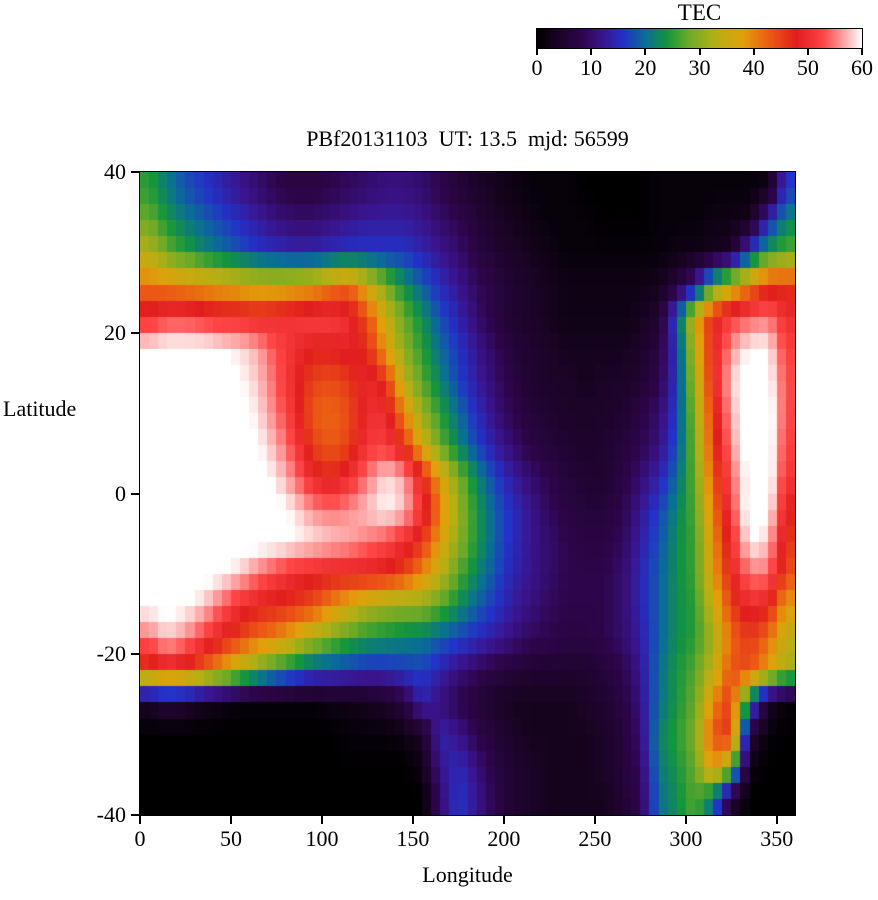  I want to click on x-tick-label: 200, so click(504, 838).